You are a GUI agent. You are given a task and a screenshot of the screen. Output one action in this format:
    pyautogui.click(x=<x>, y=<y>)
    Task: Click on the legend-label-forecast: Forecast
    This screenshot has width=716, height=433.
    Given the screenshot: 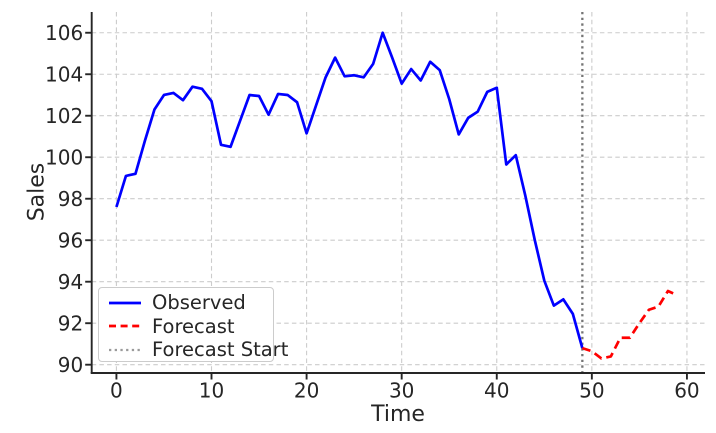 What is the action you would take?
    pyautogui.click(x=193, y=326)
    